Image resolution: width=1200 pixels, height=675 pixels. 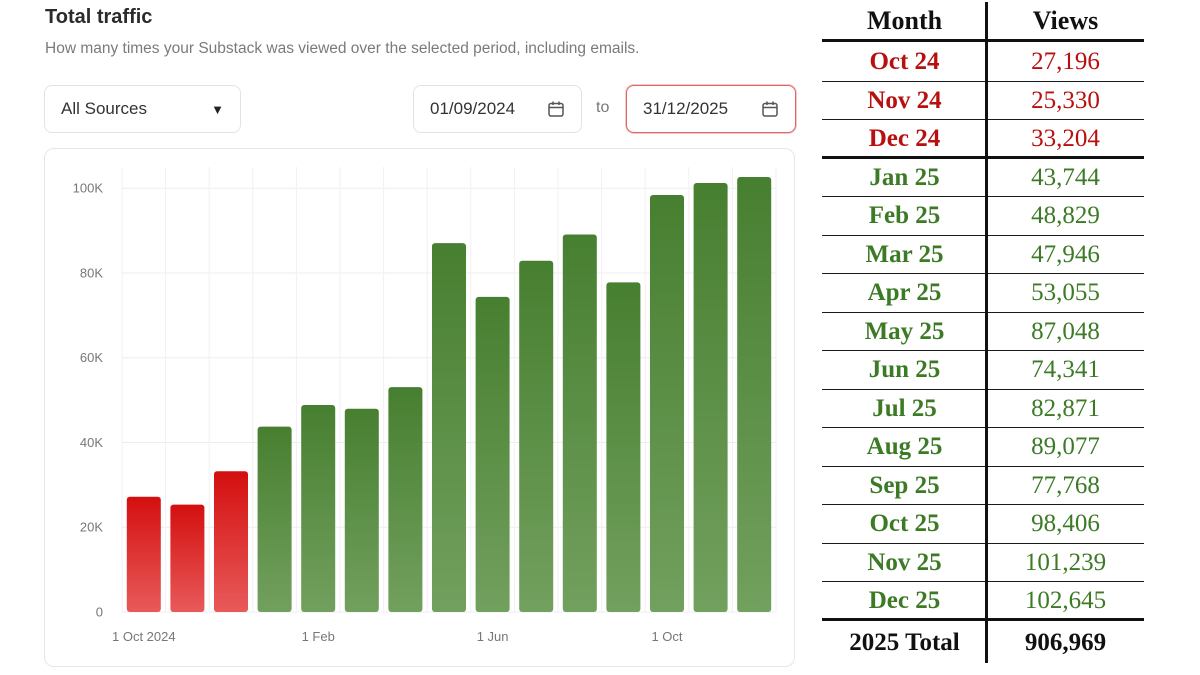 What do you see at coordinates (983, 255) in the screenshot?
I see `table-row: Mar 25 47,946` at bounding box center [983, 255].